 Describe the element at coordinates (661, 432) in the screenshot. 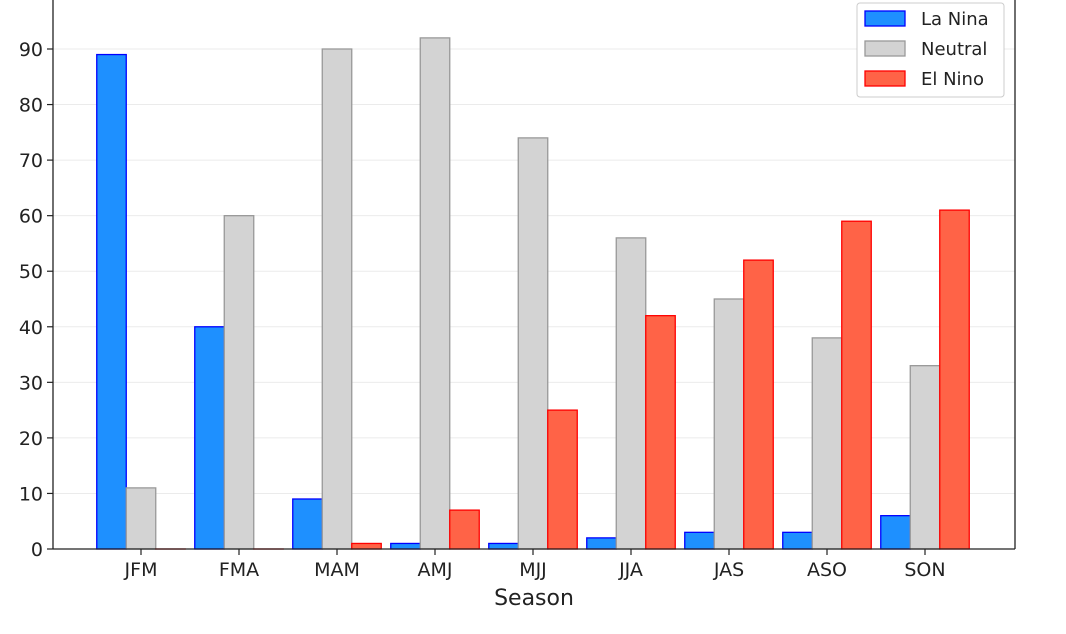

I see `bar-el-nino-jja` at that location.